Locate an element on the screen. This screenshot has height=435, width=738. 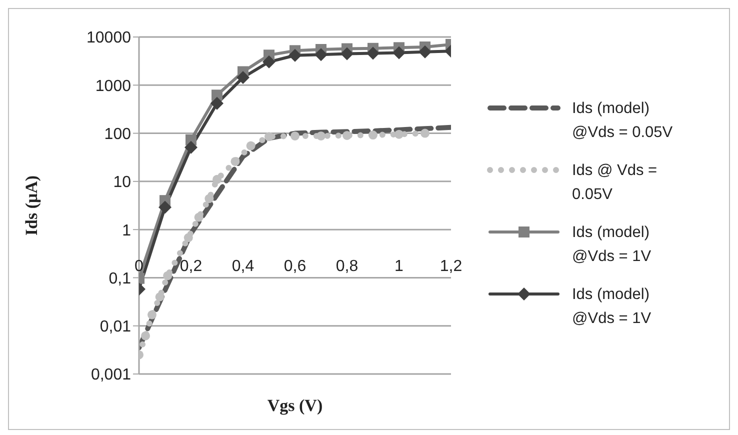
y-axis-title: Ids (μA) is located at coordinates (32, 205).